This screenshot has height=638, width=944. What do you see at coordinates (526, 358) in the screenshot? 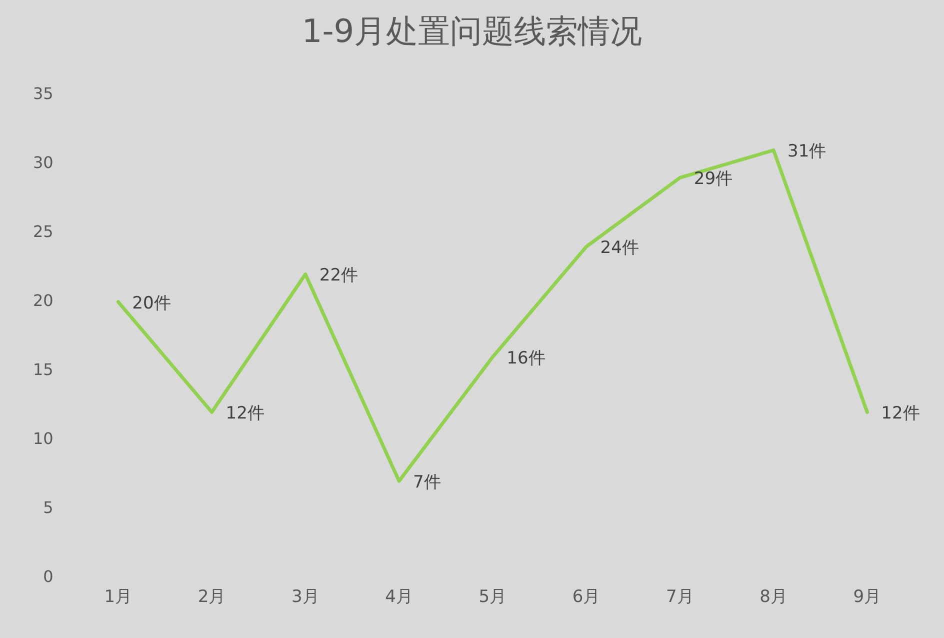
I see `data-label: 16件` at bounding box center [526, 358].